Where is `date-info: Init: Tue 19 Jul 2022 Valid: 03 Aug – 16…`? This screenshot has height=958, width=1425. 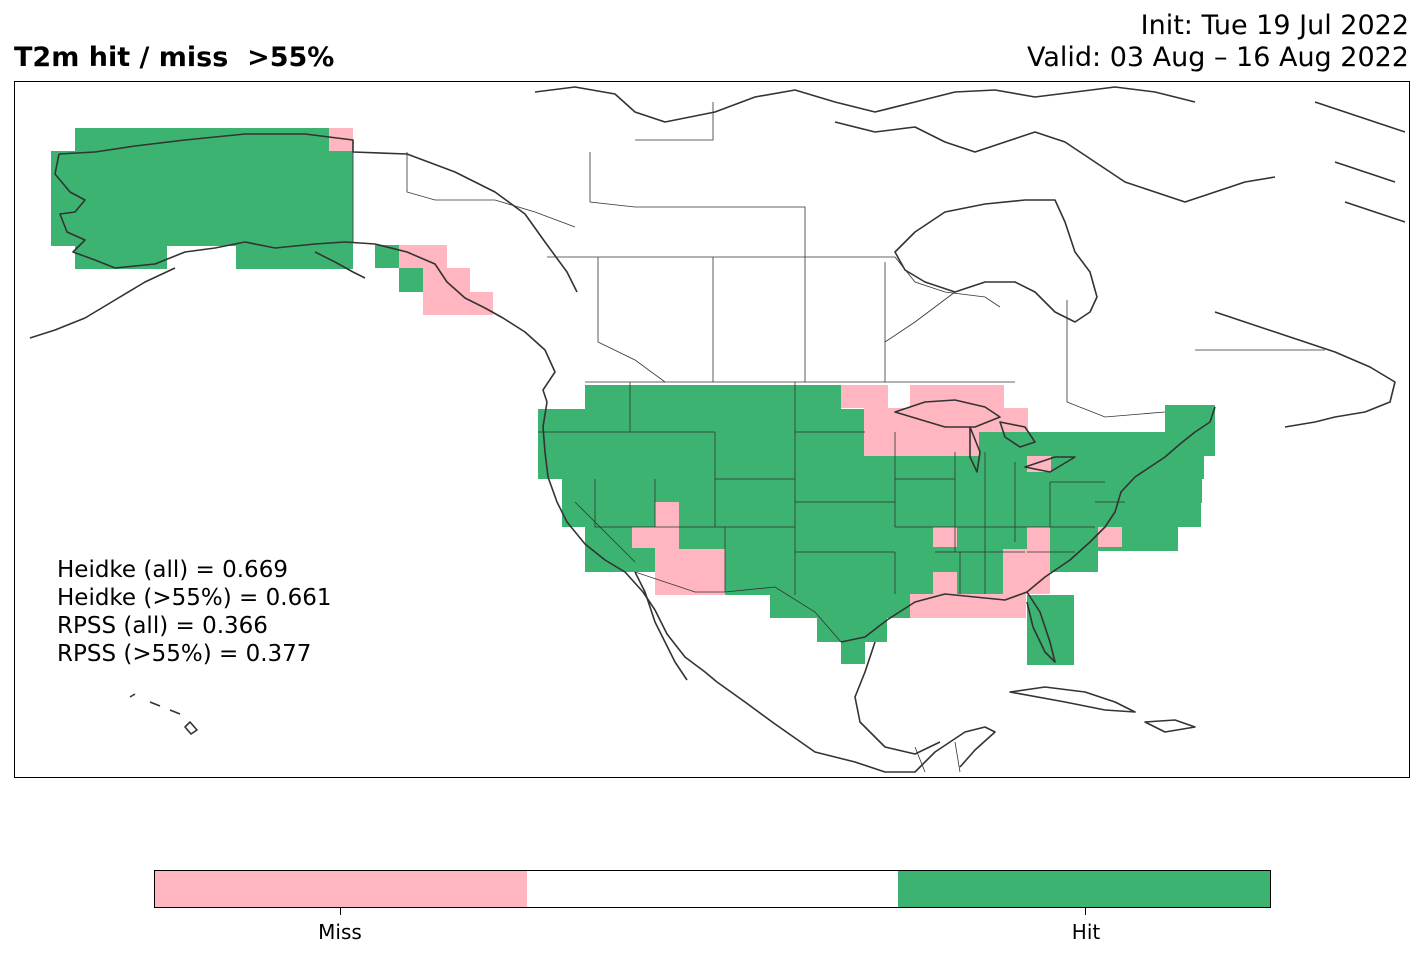
date-info: Init: Tue 19 Jul 2022 Valid: 03 Aug – 16… is located at coordinates (1218, 42).